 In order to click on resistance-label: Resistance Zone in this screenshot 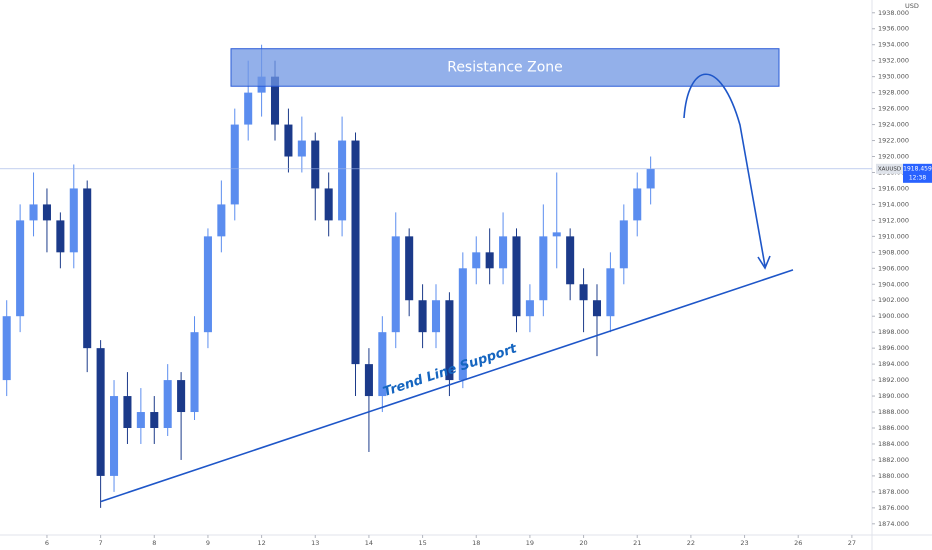, I will do `click(505, 67)`.